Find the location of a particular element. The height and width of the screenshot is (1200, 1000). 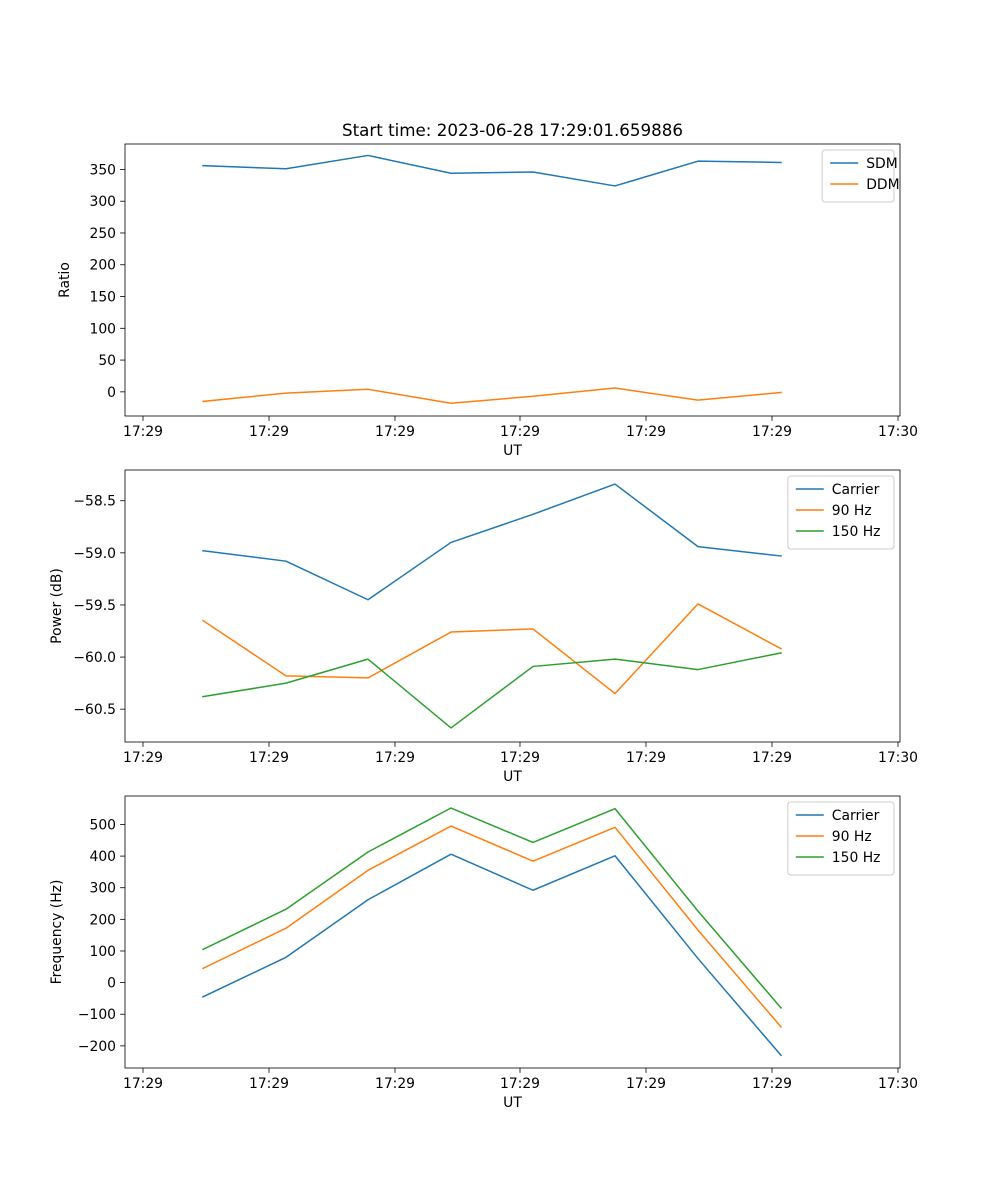

y-tick-label: 250 is located at coordinates (102, 234).